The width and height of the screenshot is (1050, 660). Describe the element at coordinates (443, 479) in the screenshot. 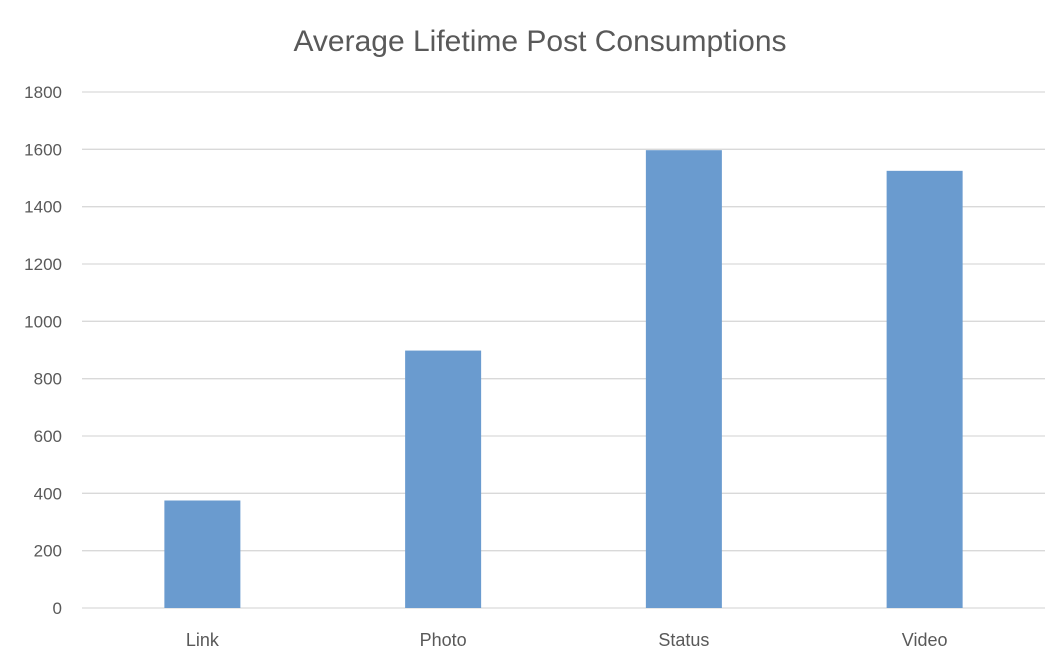

I see `bar-photo` at that location.